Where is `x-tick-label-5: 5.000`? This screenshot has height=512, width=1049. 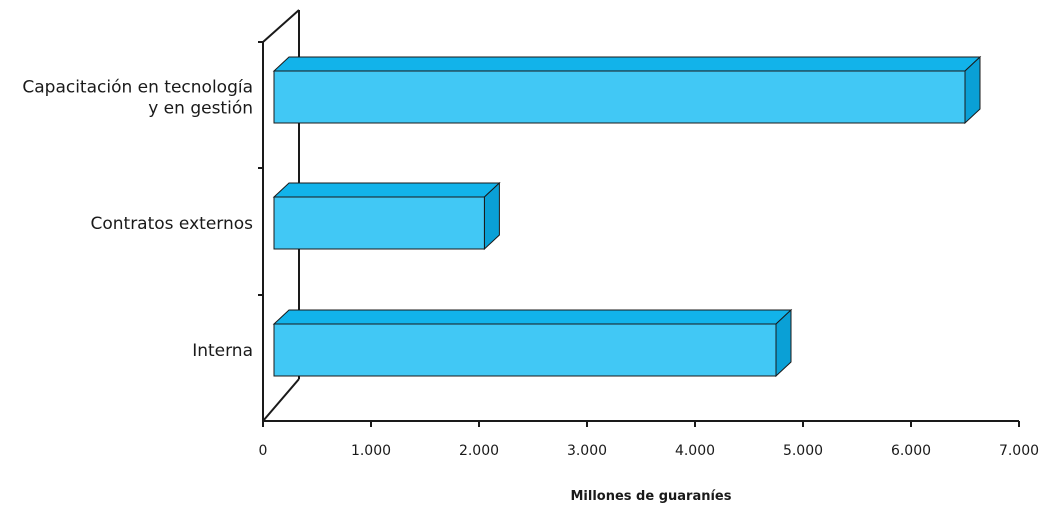
x-tick-label-5: 5.000 is located at coordinates (803, 451).